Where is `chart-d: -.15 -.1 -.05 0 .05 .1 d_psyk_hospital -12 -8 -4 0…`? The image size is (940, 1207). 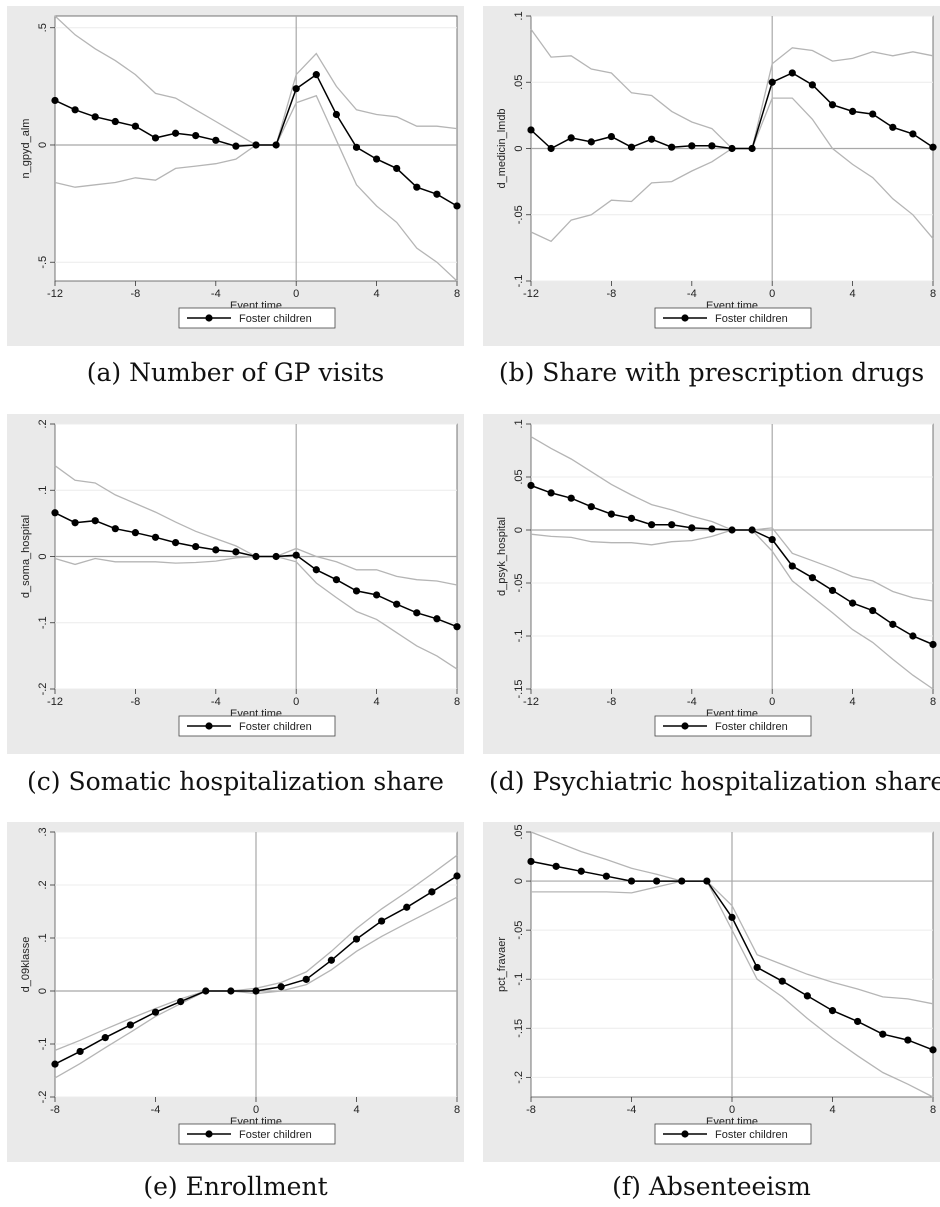
chart-d: -.15 -.1 -.05 0 .05 .1 d_psyk_hospital -12 -8 -4 0… is located at coordinates (716, 578).